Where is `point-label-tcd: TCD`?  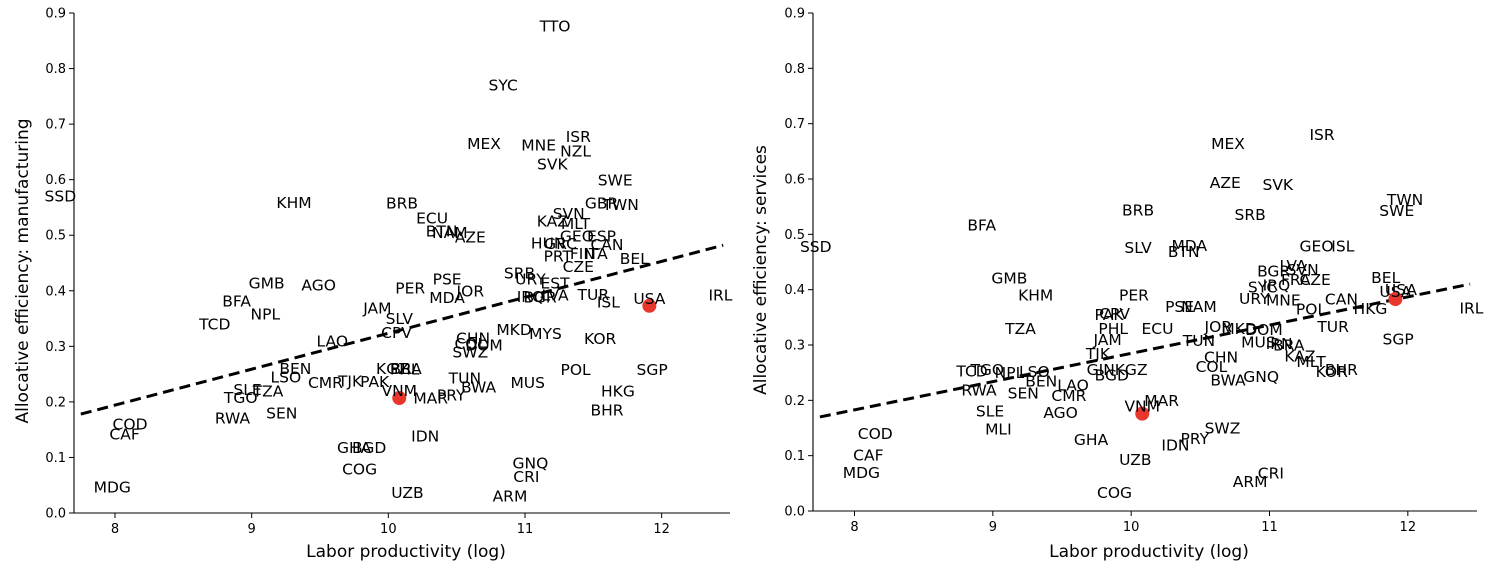 point-label-tcd: TCD is located at coordinates (214, 325).